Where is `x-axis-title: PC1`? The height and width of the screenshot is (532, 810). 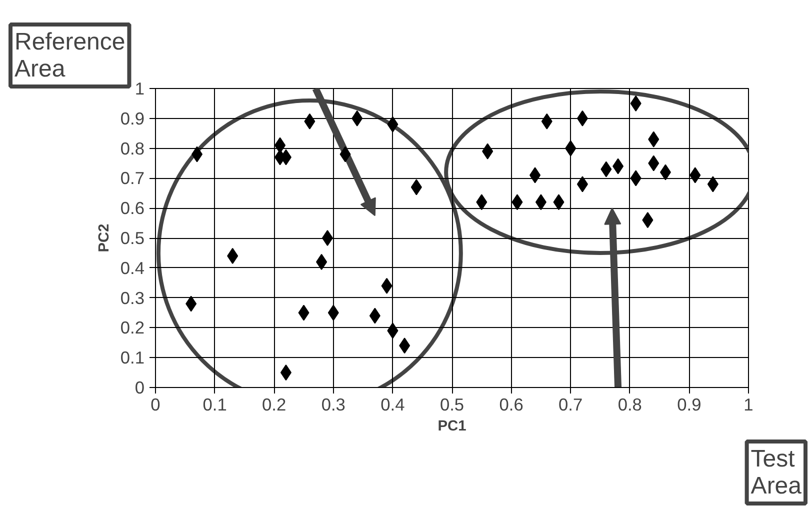 x-axis-title: PC1 is located at coordinates (452, 426).